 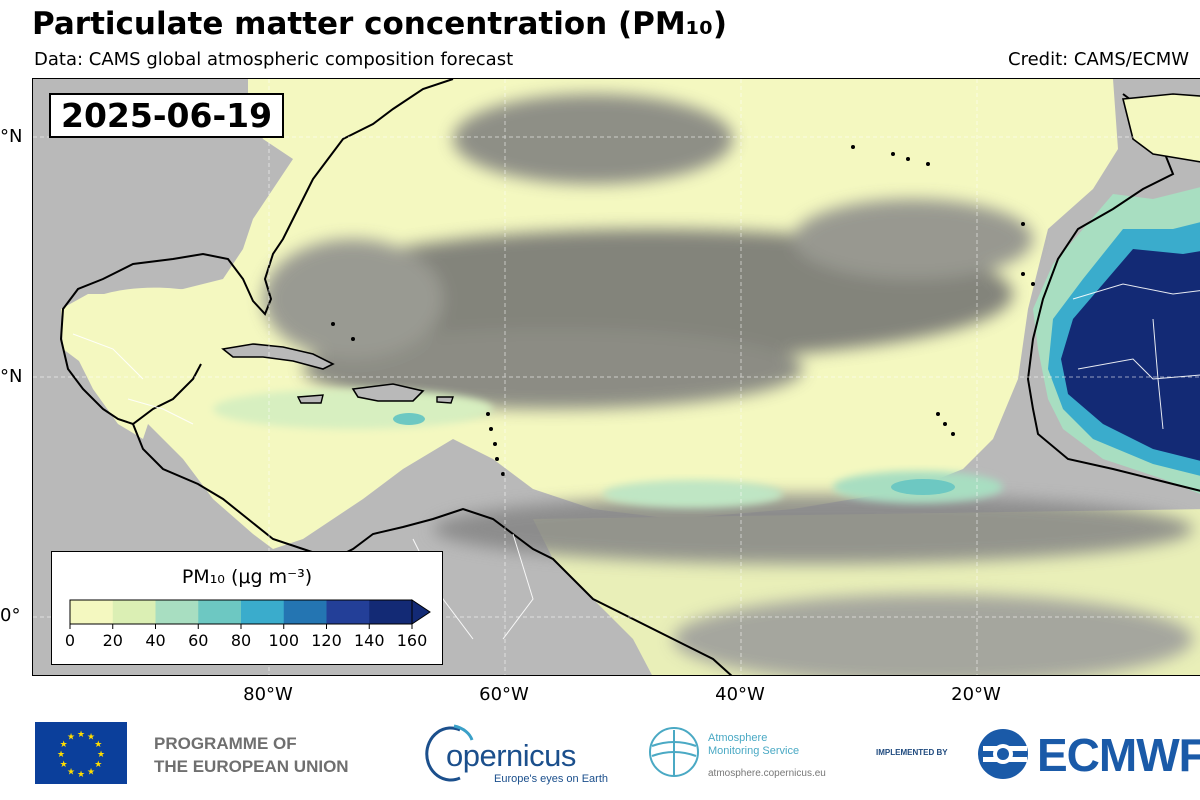 I want to click on ams-url: atmosphere.copernicus.eu, so click(x=767, y=773).